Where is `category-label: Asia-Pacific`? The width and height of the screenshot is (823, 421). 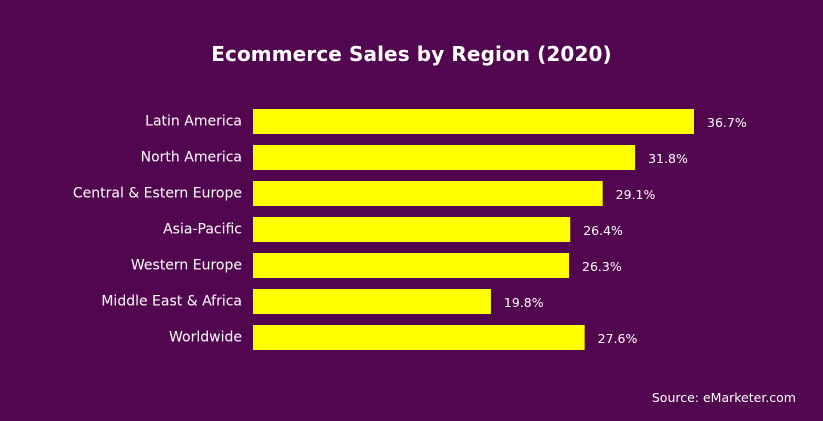 category-label: Asia-Pacific is located at coordinates (202, 230).